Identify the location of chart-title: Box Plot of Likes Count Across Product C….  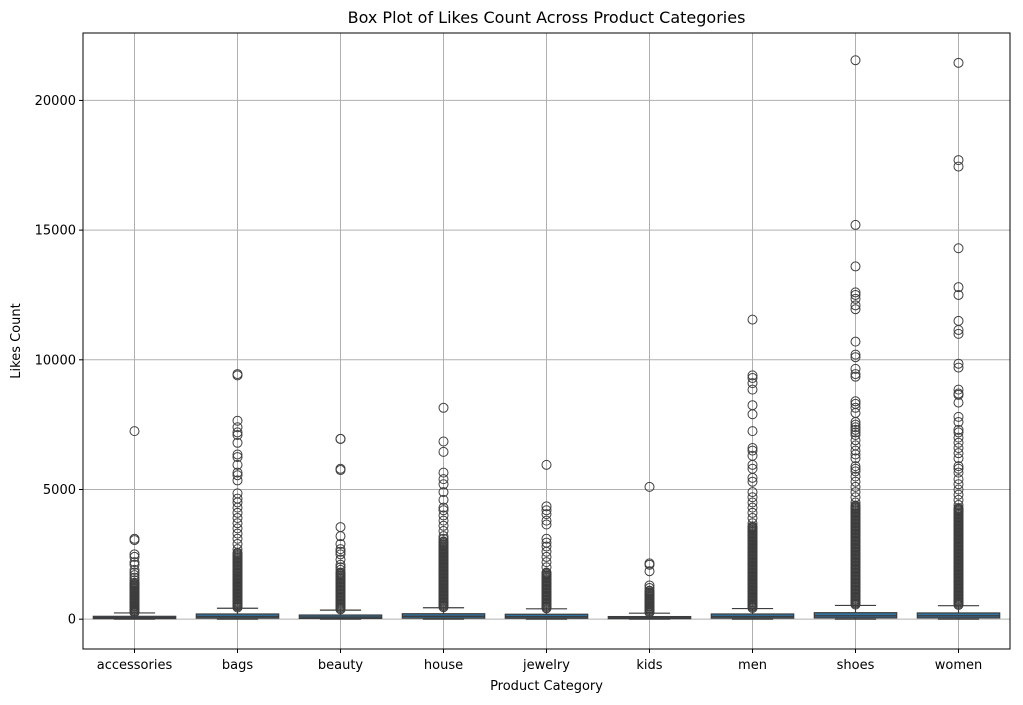
(547, 17).